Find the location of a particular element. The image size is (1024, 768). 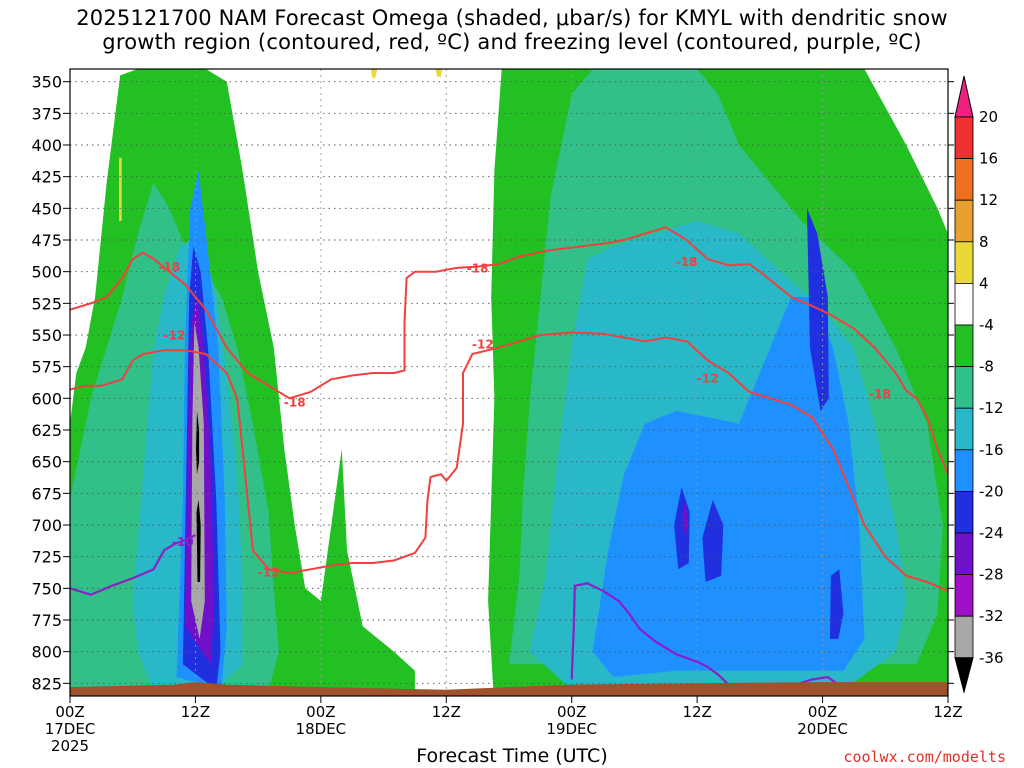

y-tick-label-825: 825 is located at coordinates (46, 683).